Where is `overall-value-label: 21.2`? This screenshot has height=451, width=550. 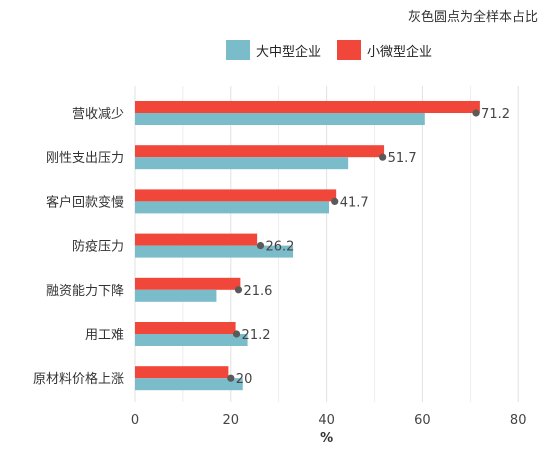
overall-value-label: 21.2 is located at coordinates (256, 335).